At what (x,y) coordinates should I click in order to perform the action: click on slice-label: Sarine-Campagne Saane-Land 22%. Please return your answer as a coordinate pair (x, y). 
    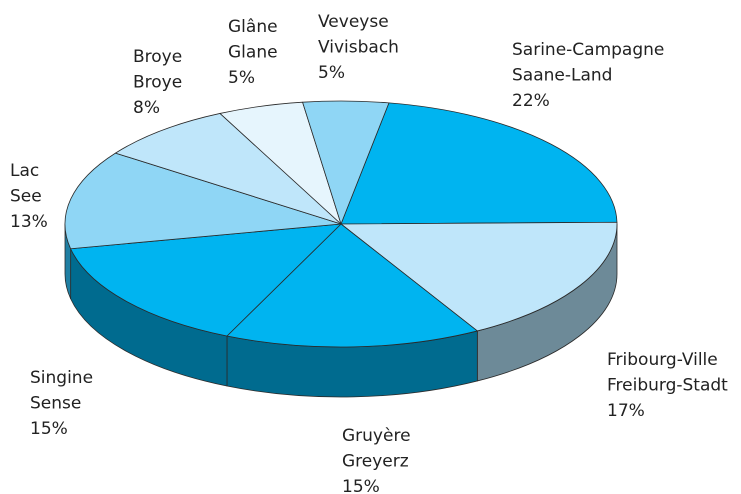
    Looking at the image, I should click on (588, 75).